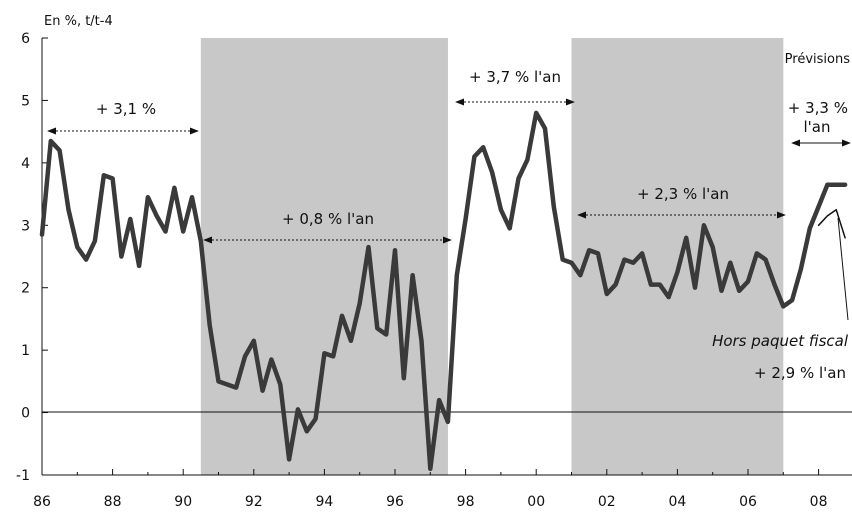 Image resolution: width=852 pixels, height=512 pixels. What do you see at coordinates (183, 502) in the screenshot?
I see `x-tick-label: 90` at bounding box center [183, 502].